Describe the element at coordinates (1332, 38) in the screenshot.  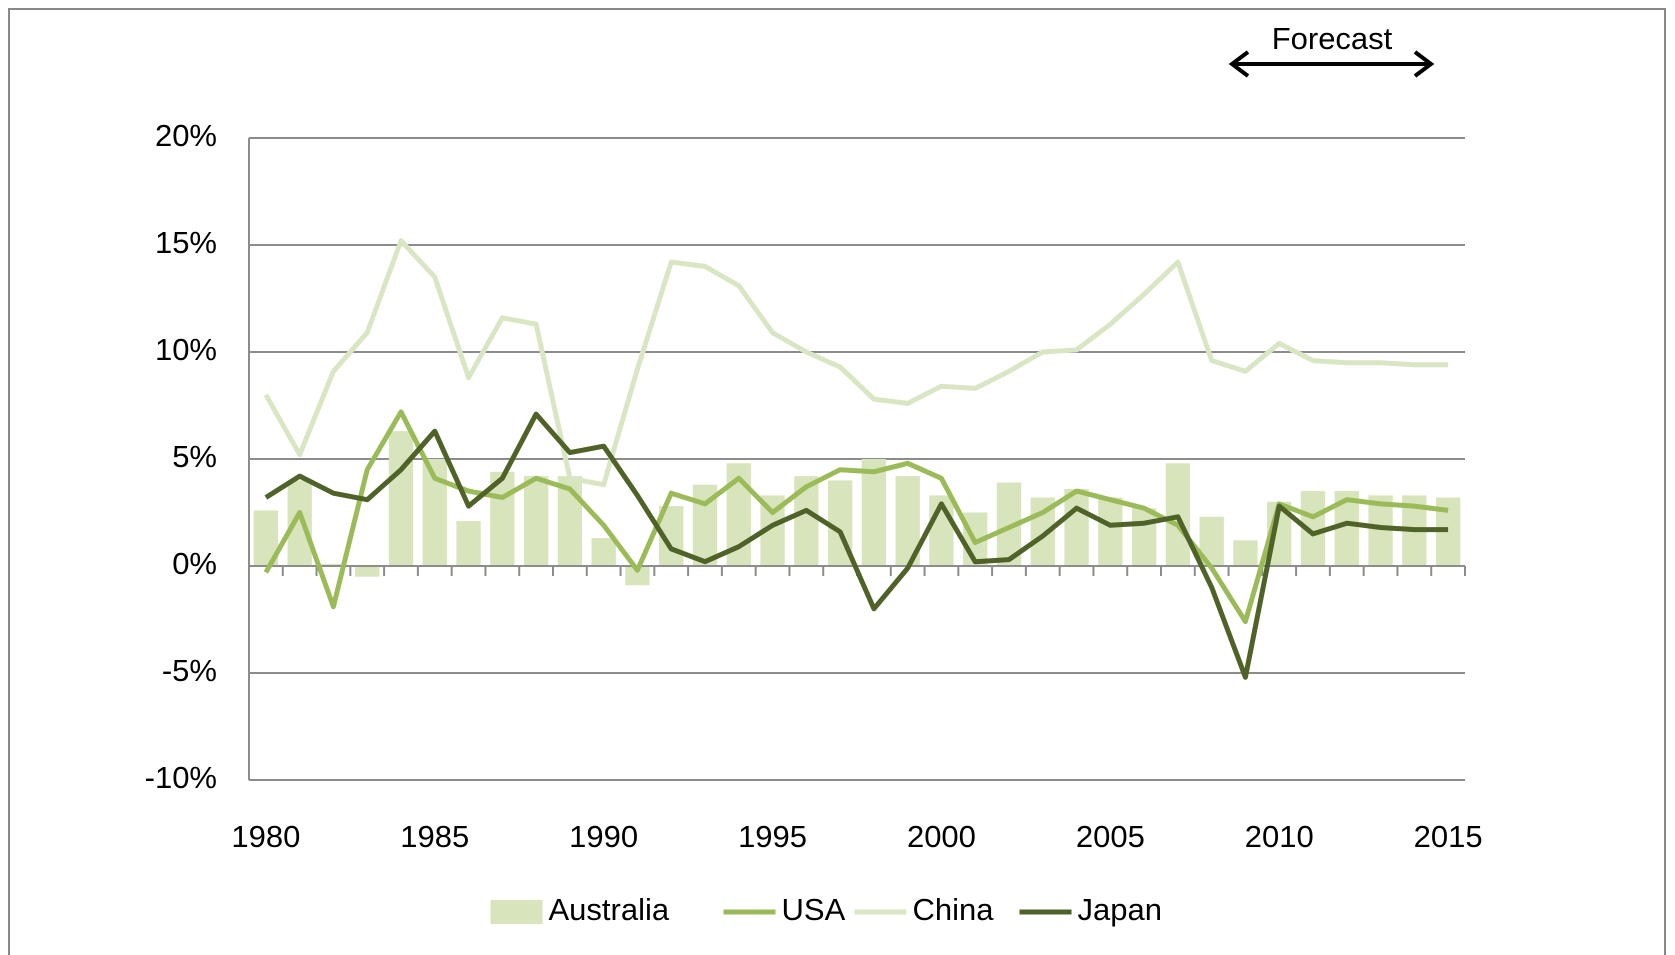
I see `annotation: Forecast` at that location.